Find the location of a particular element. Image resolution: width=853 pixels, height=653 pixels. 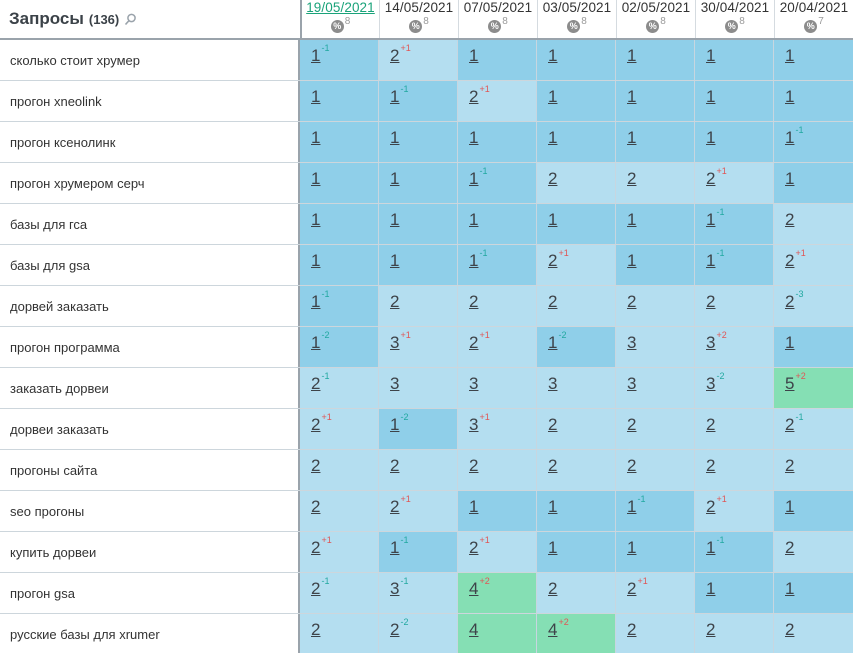

date-link: 30/04/2021 is located at coordinates (735, 7).